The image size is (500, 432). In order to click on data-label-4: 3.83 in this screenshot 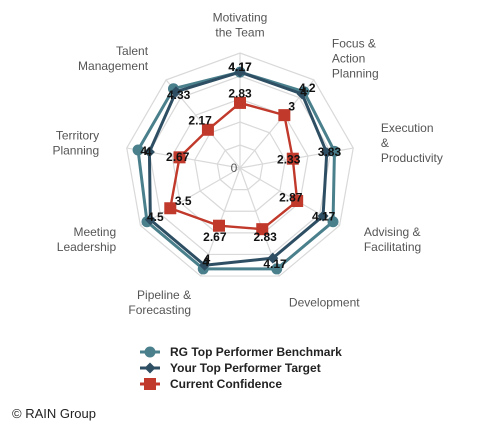, I will do `click(330, 152)`.